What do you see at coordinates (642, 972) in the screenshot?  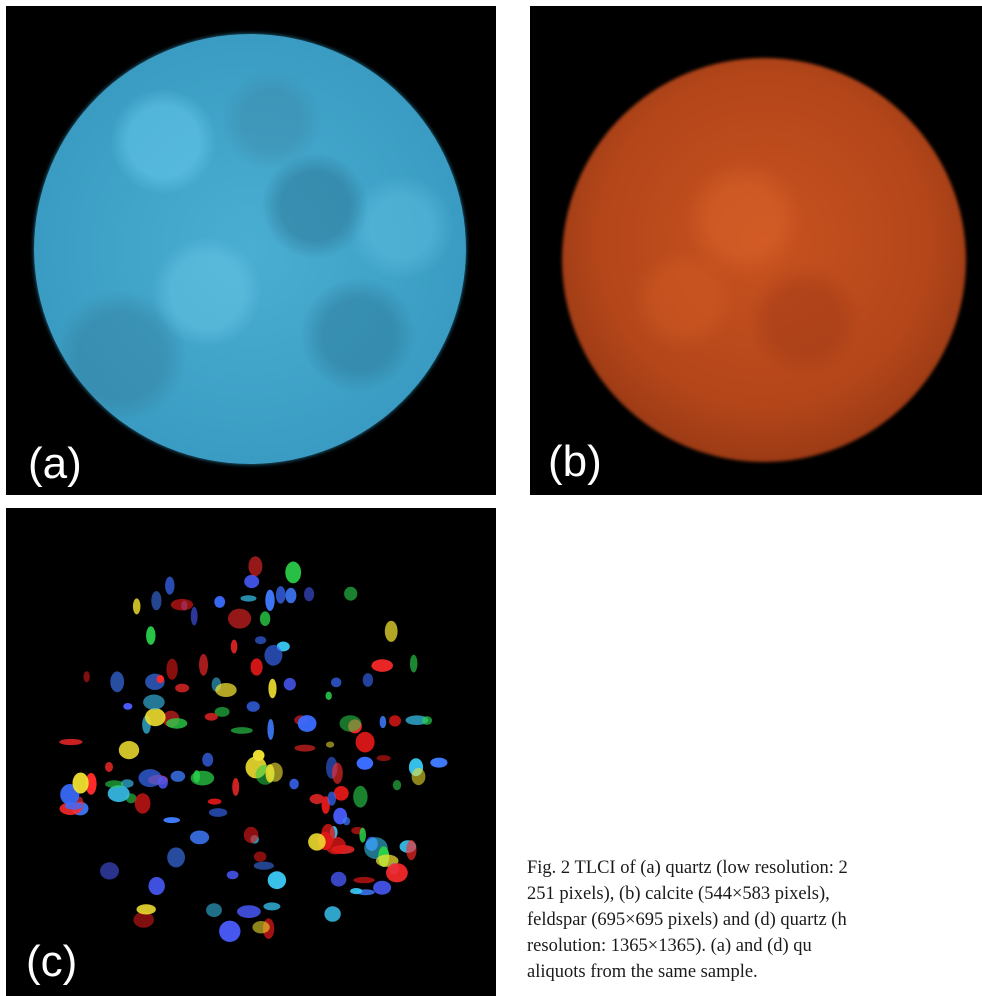 I see `caption-line: aliquots from the same sample.` at bounding box center [642, 972].